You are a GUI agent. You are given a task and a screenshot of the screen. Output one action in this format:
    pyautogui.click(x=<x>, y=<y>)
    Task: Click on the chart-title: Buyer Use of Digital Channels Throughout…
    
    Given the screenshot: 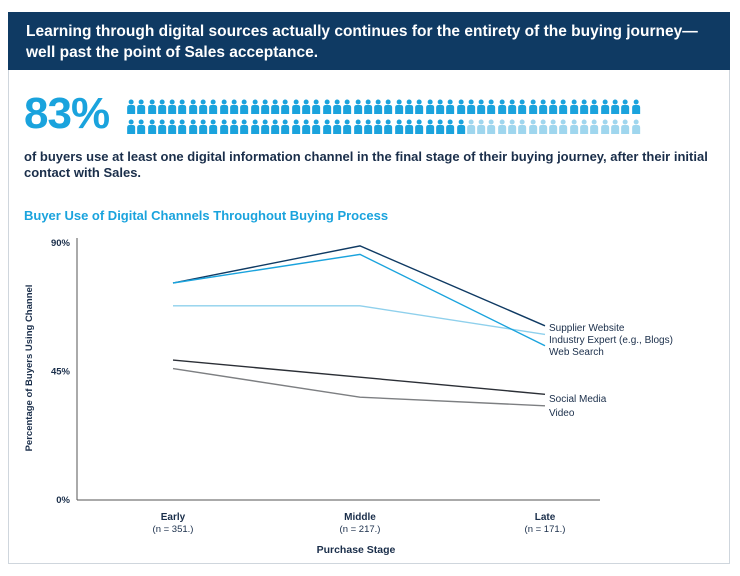 What is the action you would take?
    pyautogui.click(x=206, y=215)
    